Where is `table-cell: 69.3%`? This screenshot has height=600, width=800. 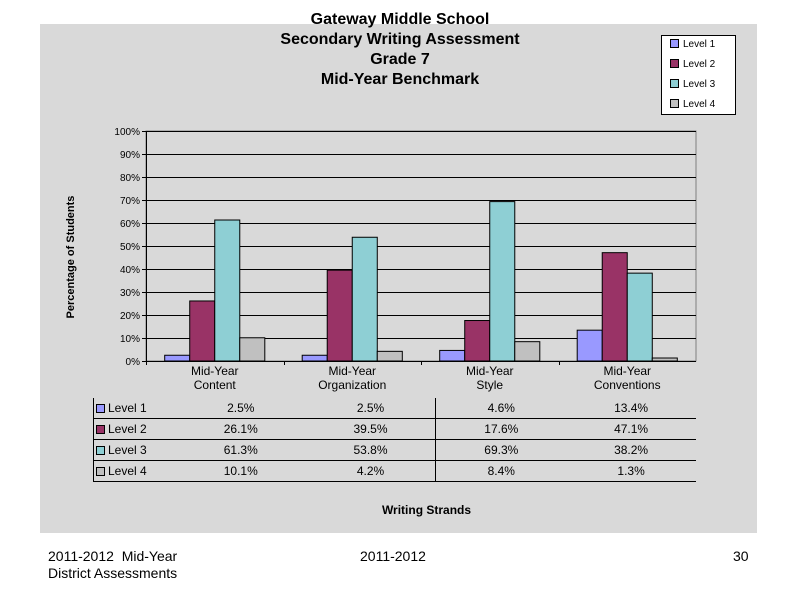
table-cell: 69.3% is located at coordinates (501, 450).